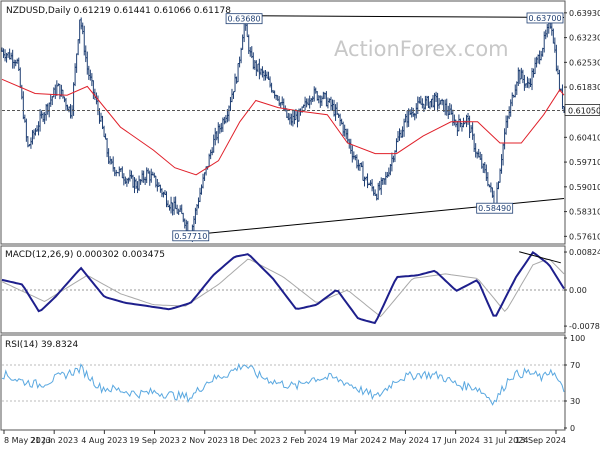 The height and width of the screenshot is (454, 600). I want to click on x-tick-label: 4 Aug 2023, so click(104, 440).